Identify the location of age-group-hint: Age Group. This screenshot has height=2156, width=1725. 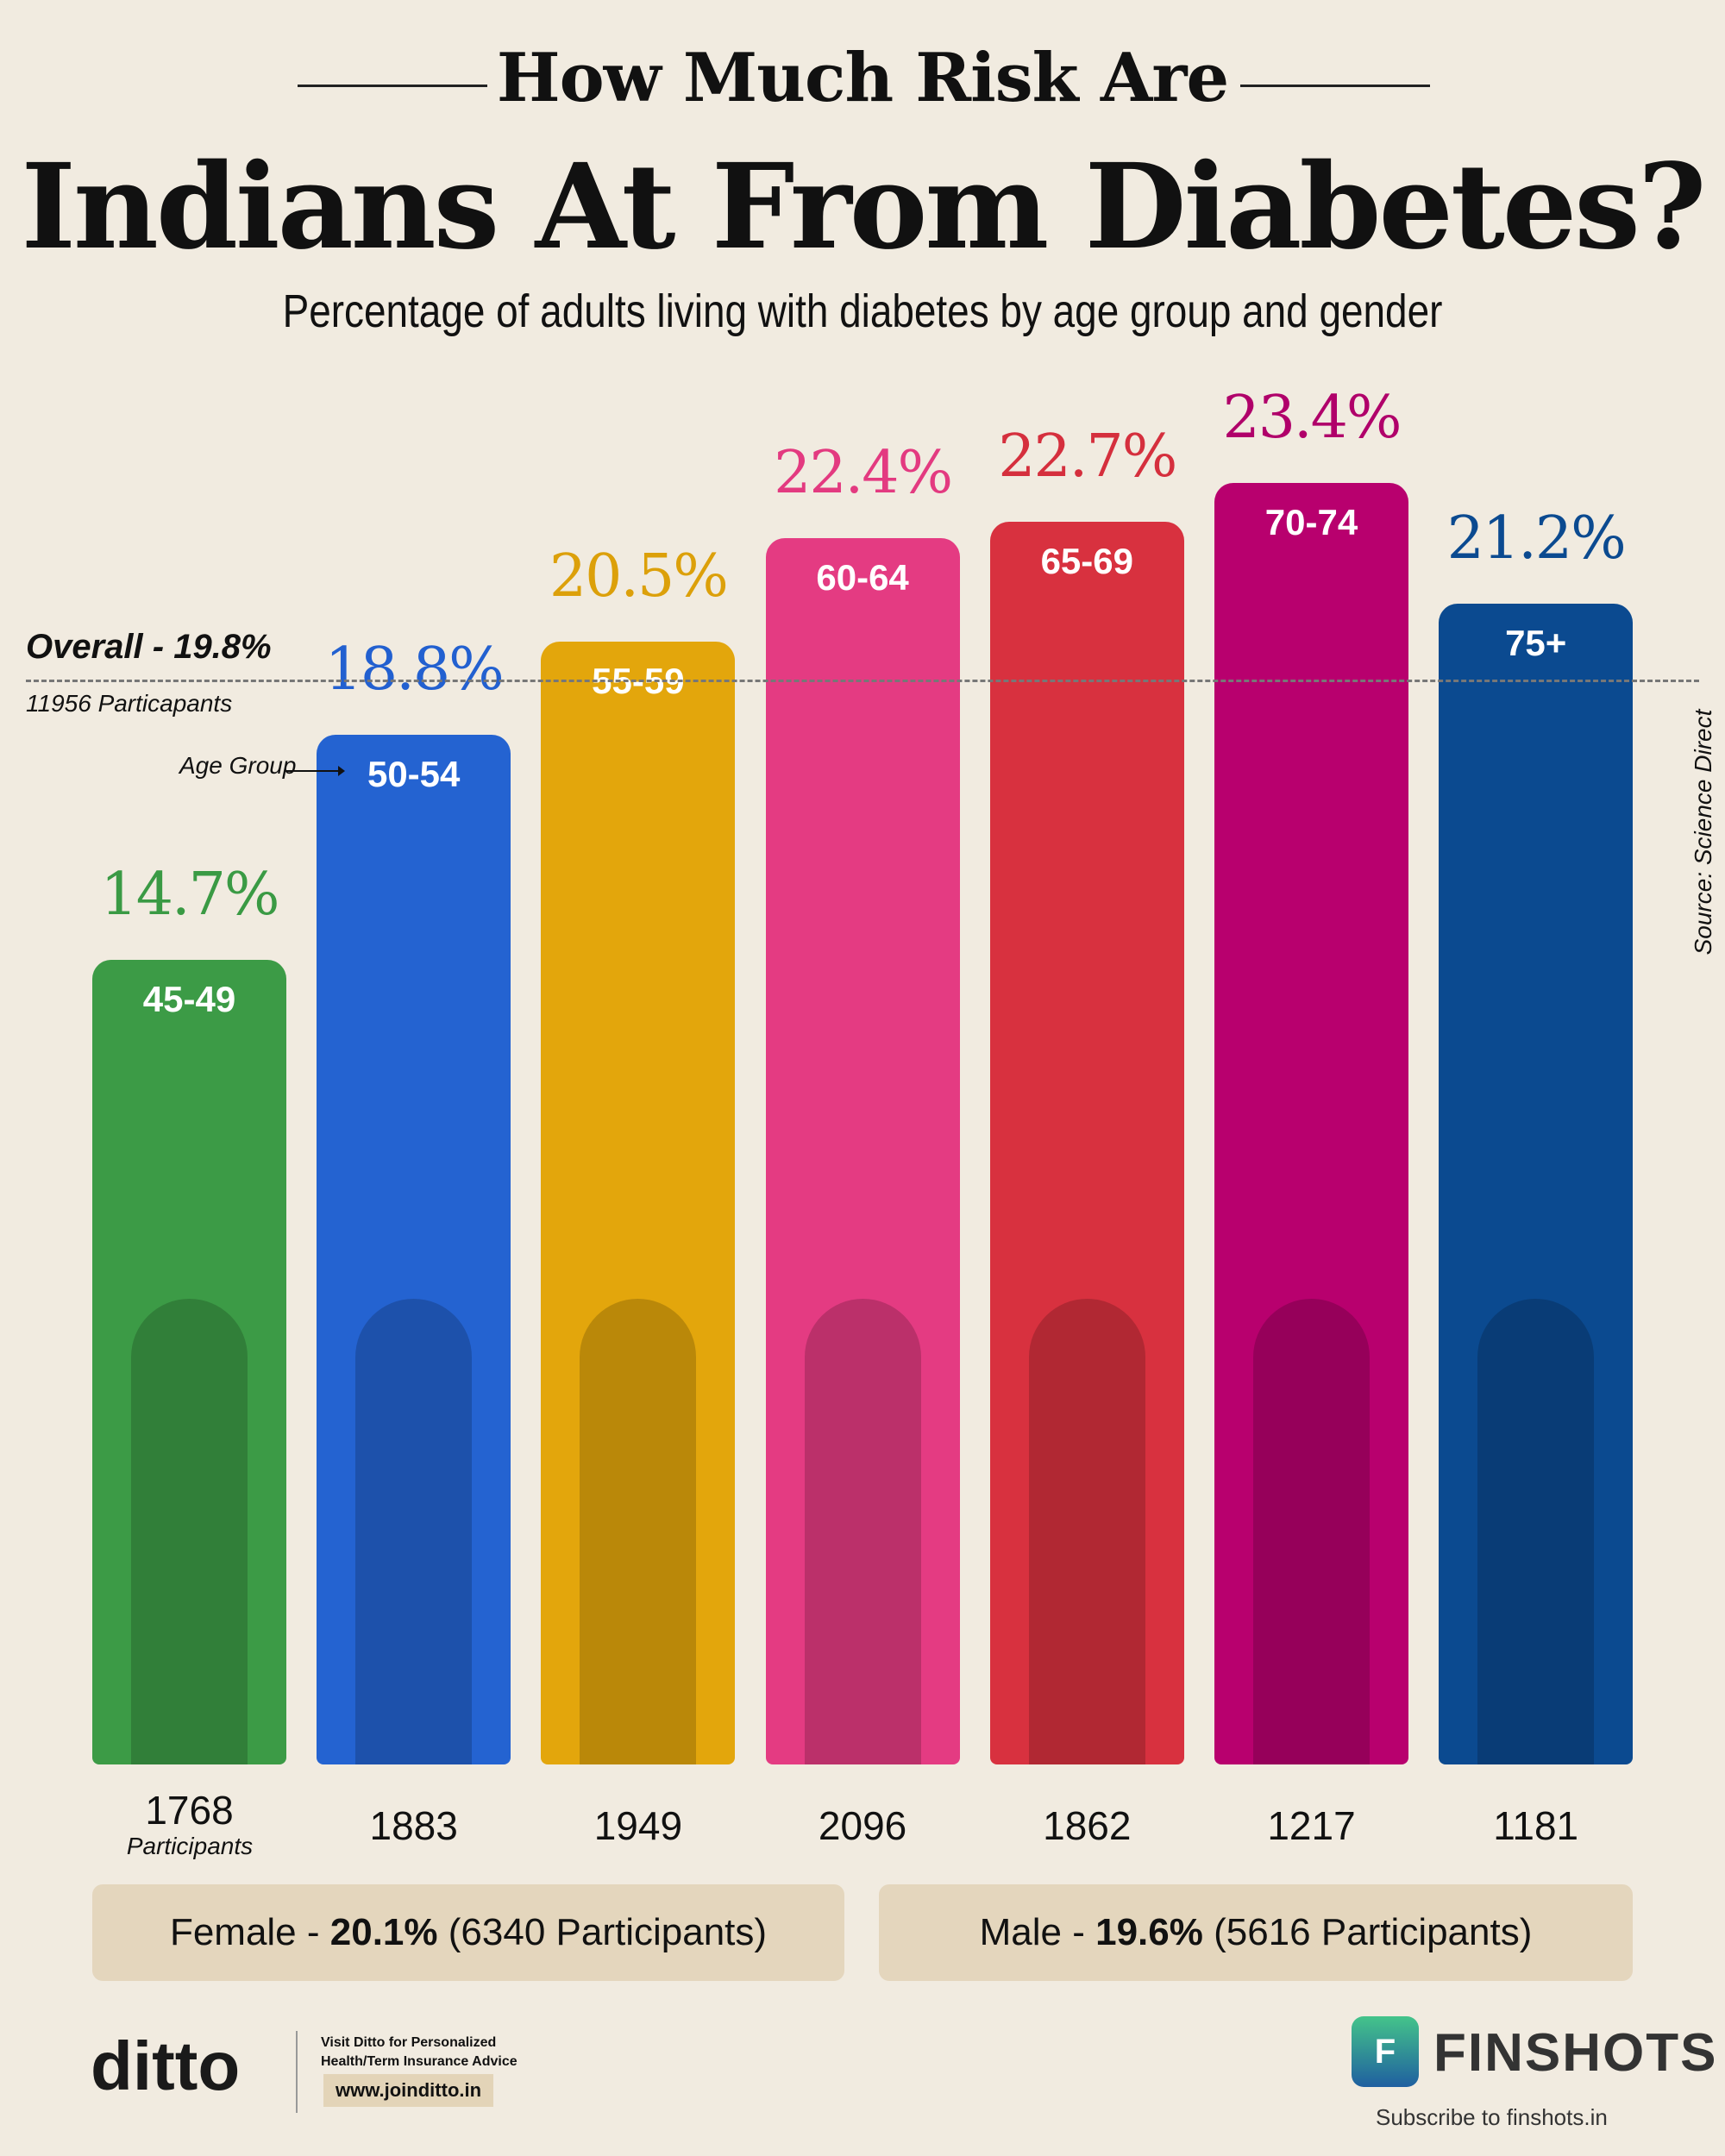
(238, 765).